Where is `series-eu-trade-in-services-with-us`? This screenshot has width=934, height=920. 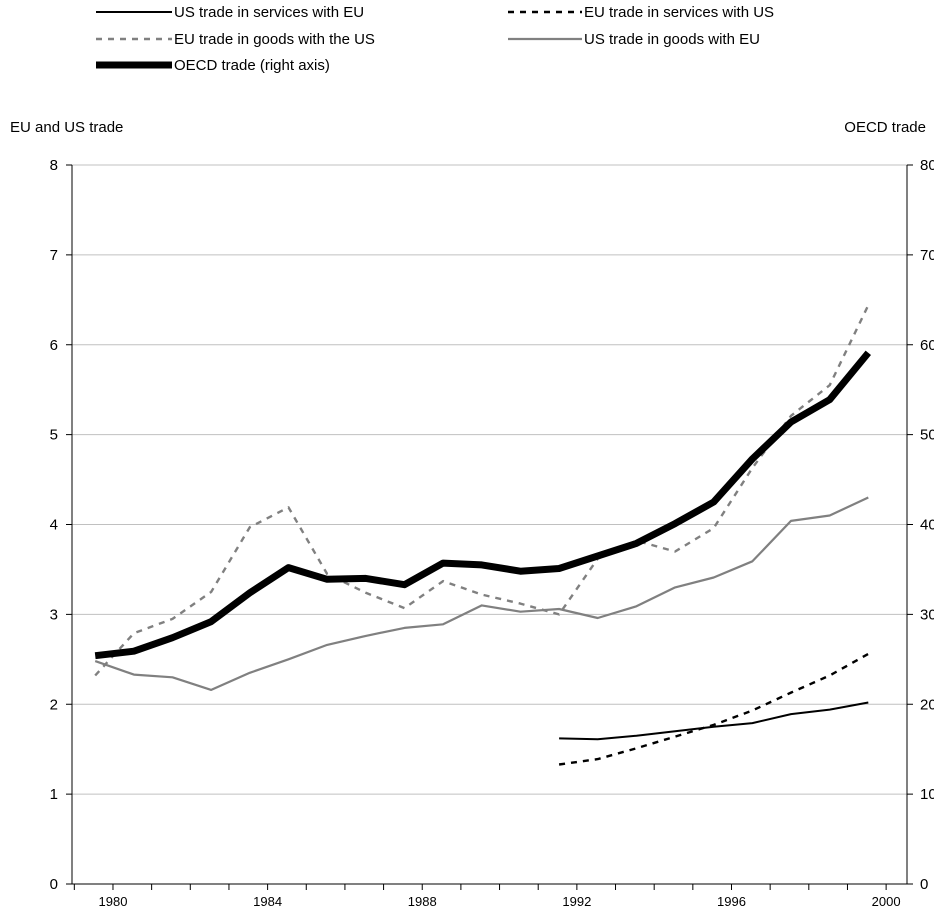
series-eu-trade-in-services-with-us is located at coordinates (713, 709).